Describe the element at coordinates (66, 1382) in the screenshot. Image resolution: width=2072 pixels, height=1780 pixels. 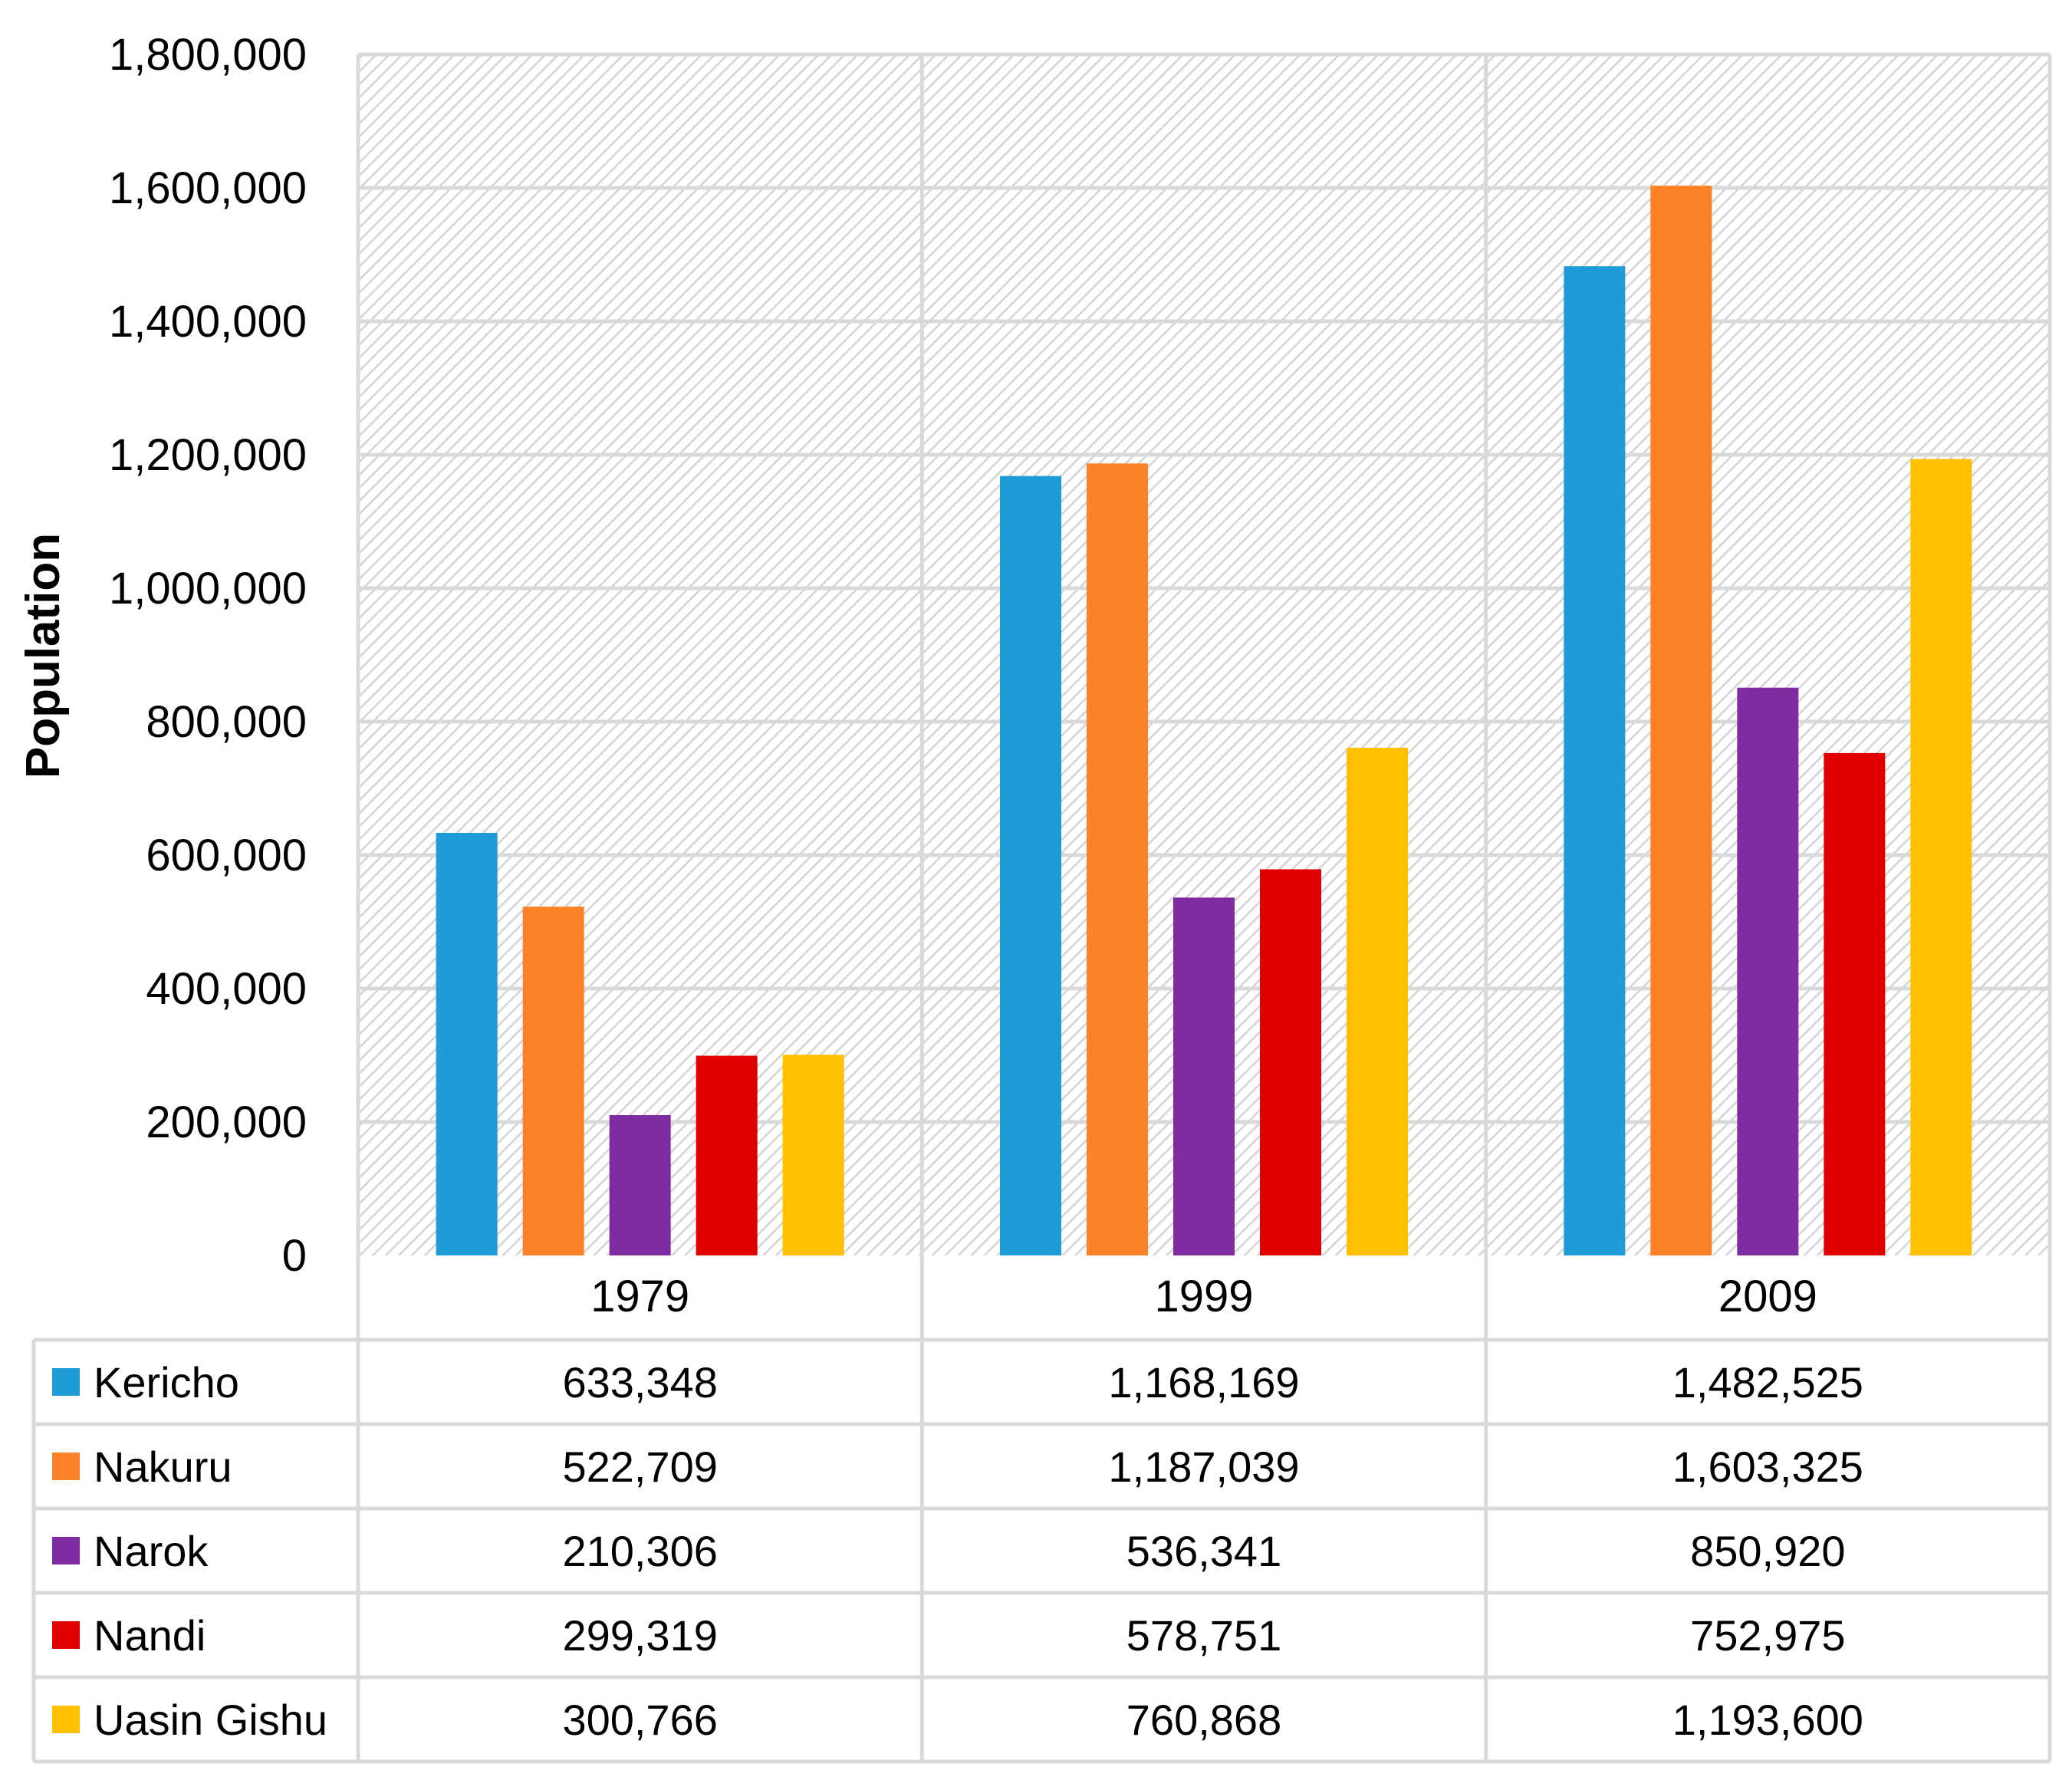
I see `legend-swatch-kericho` at that location.